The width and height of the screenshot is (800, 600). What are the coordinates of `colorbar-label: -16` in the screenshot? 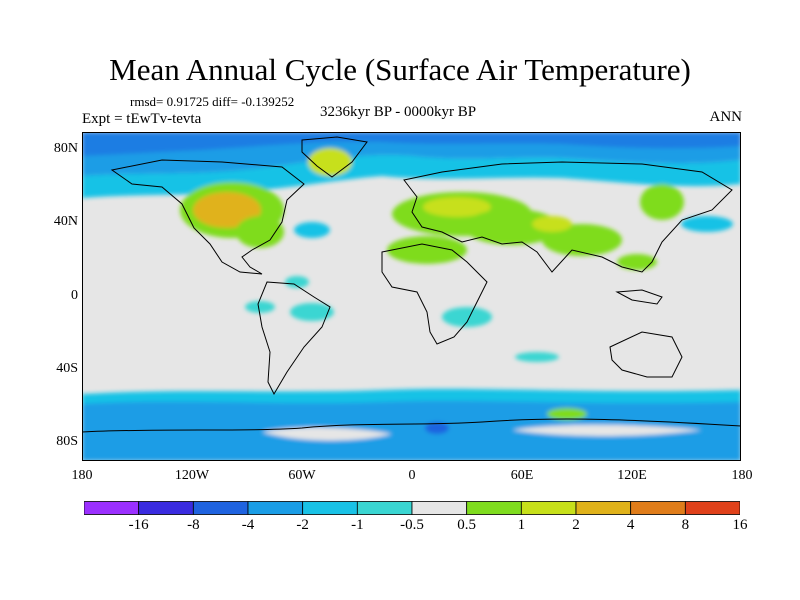 It's located at (138, 525).